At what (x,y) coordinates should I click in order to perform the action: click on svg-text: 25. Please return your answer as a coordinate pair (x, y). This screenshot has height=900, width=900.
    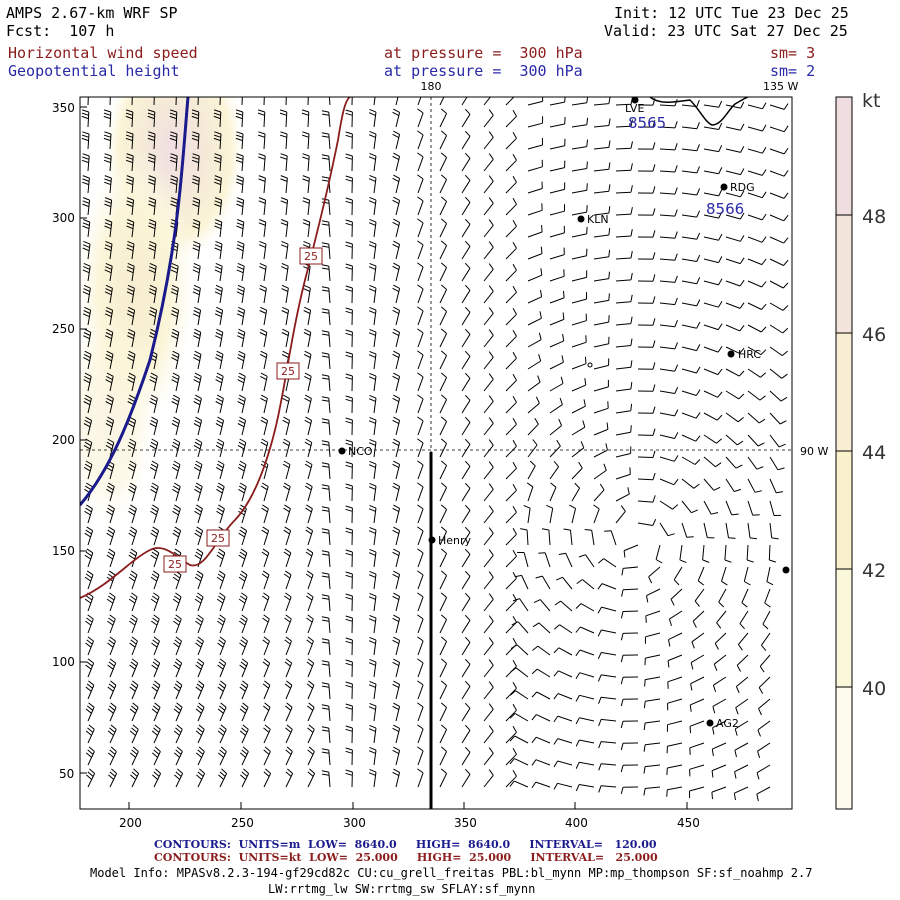
    Looking at the image, I should click on (311, 256).